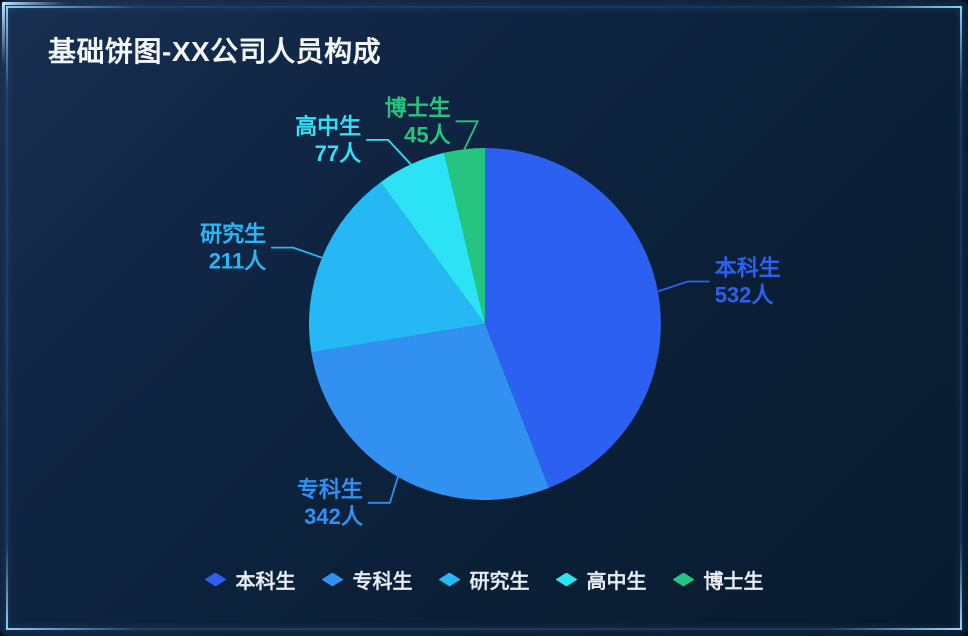  I want to click on legend-label: 博士生, so click(733, 582).